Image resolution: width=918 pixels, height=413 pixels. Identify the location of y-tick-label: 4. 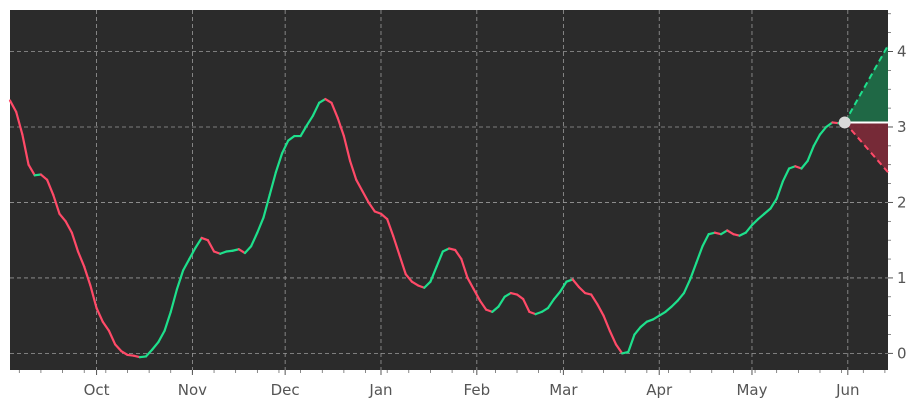
(902, 52).